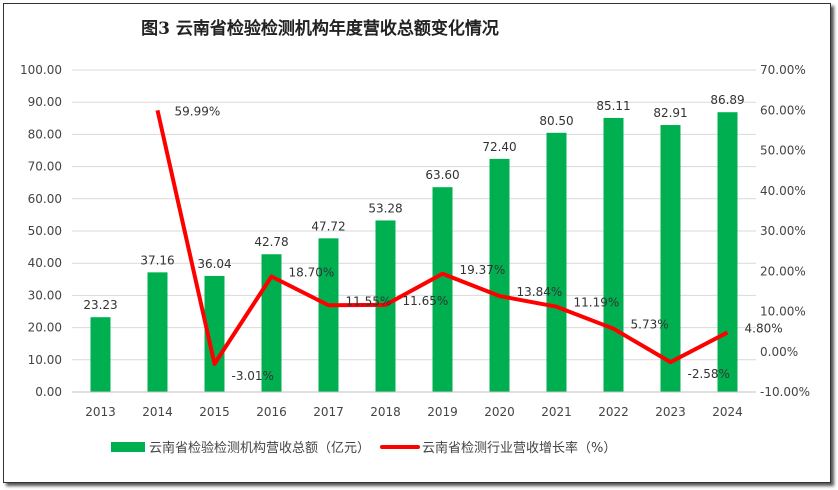 Image resolution: width=838 pixels, height=490 pixels. Describe the element at coordinates (157, 412) in the screenshot. I see `x-tick-label: 2014` at that location.